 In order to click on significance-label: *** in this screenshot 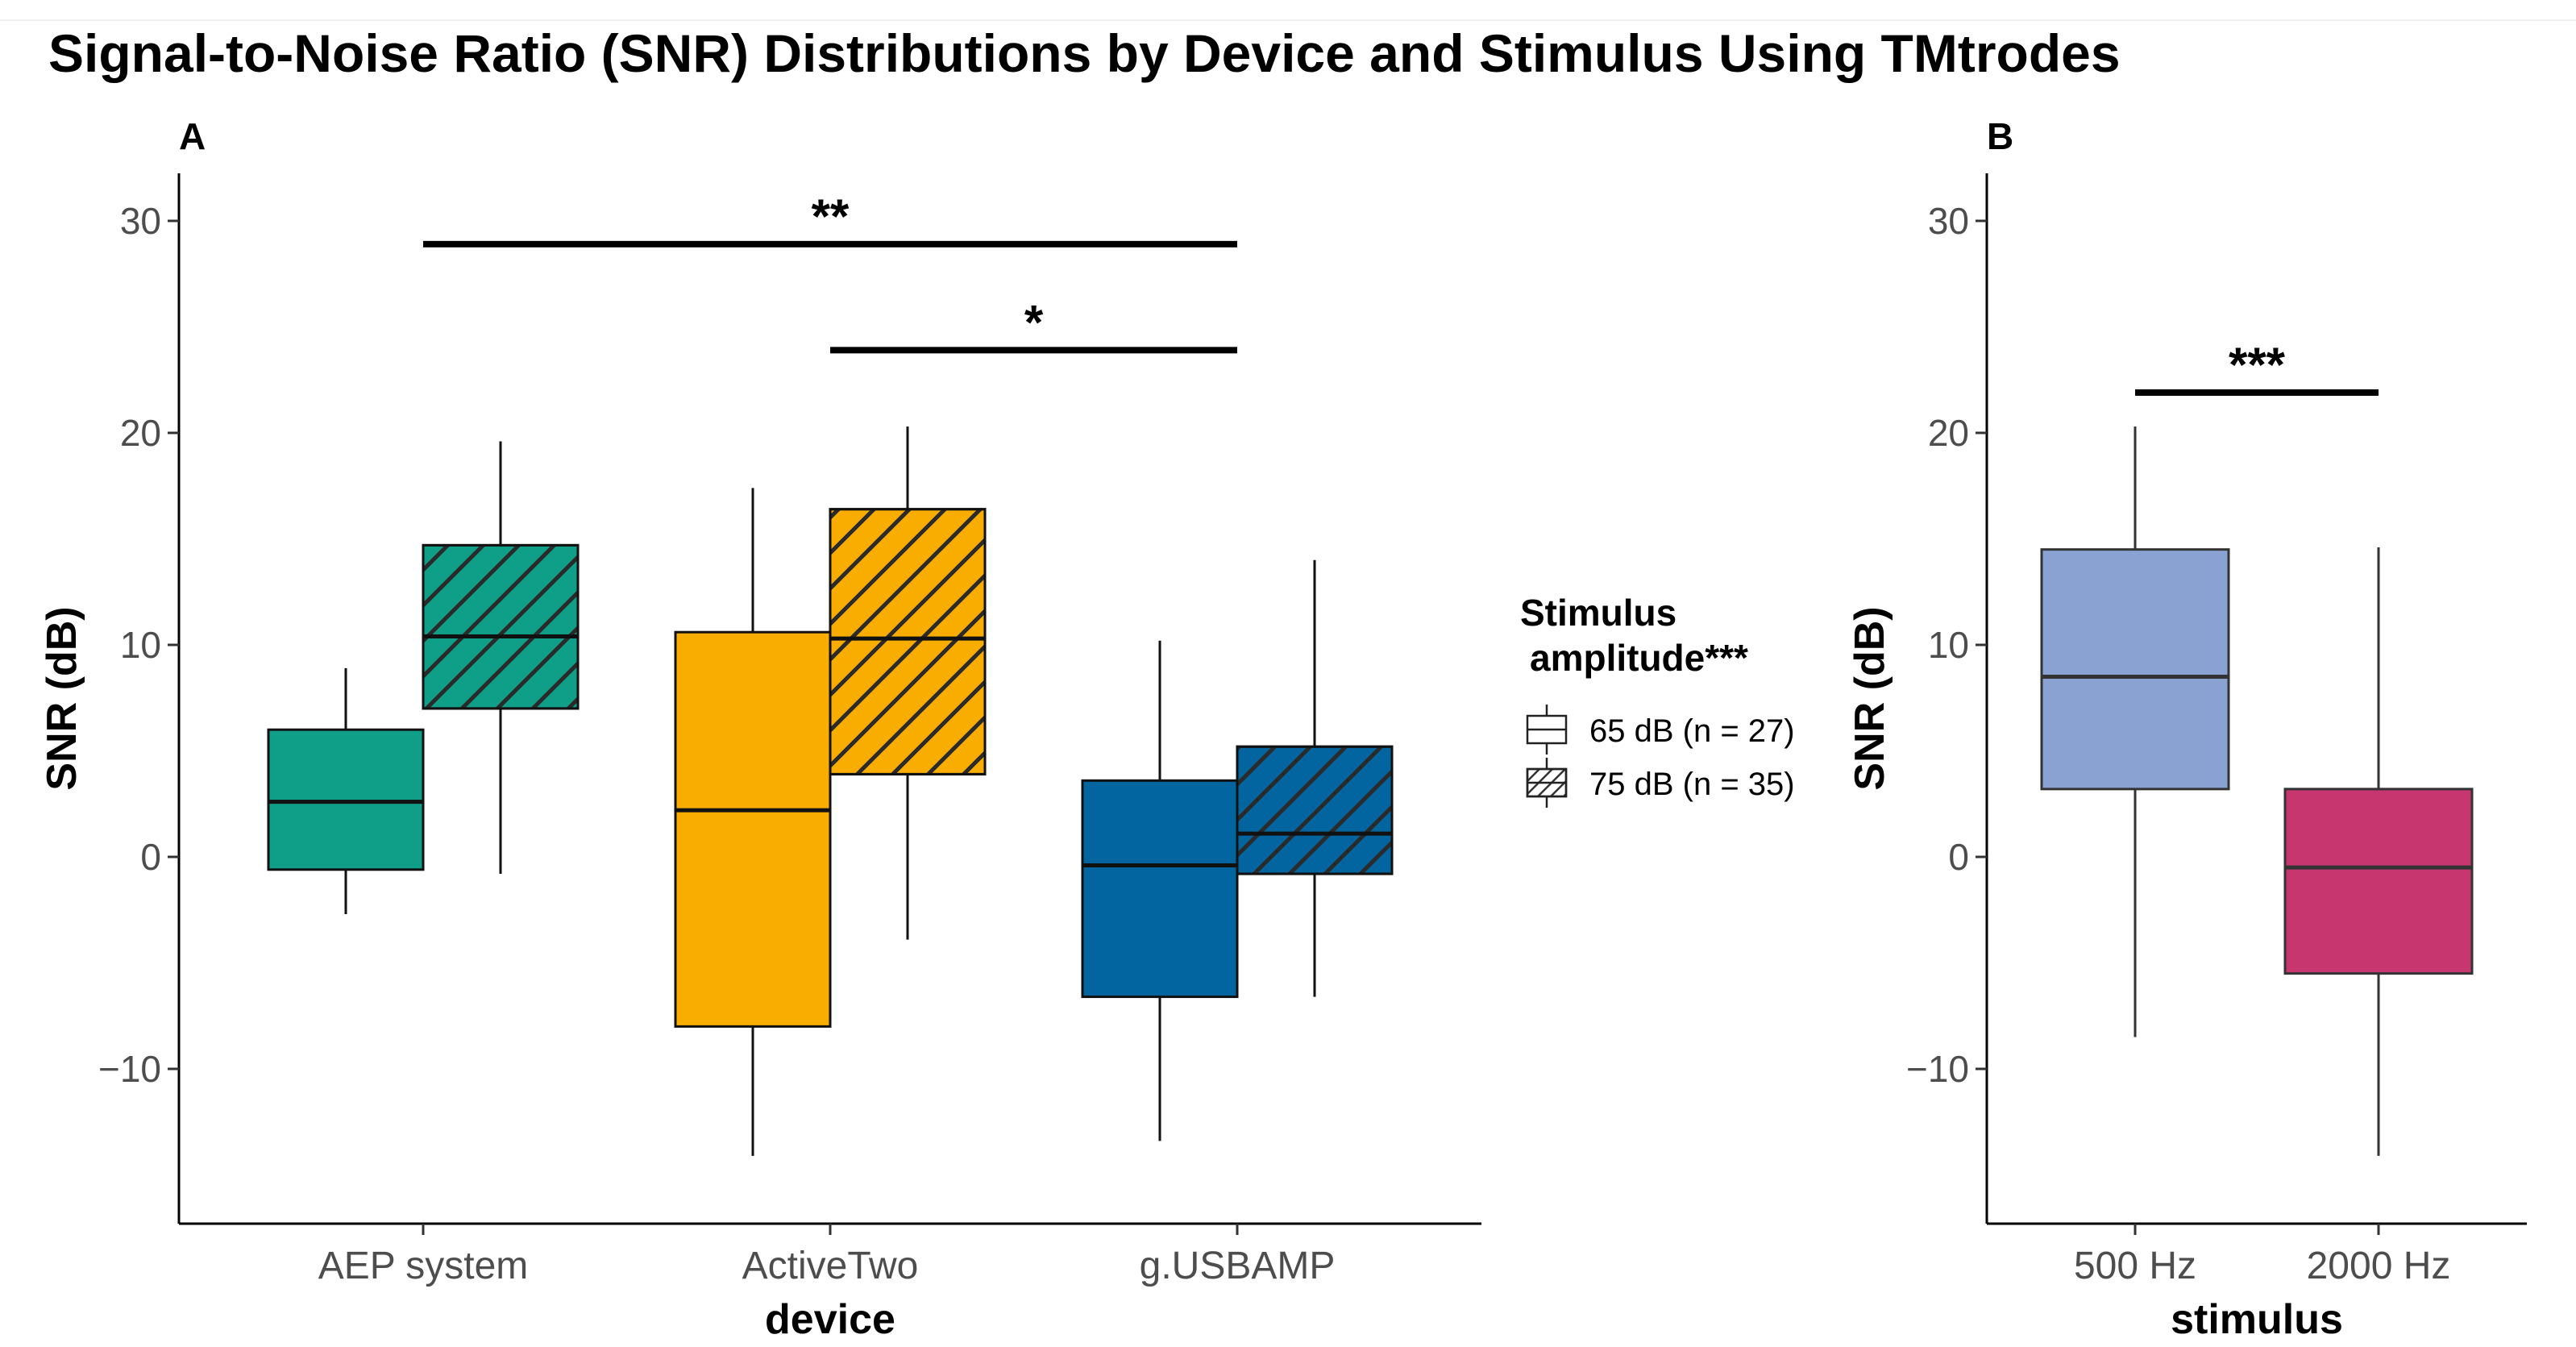, I will do `click(2257, 365)`.